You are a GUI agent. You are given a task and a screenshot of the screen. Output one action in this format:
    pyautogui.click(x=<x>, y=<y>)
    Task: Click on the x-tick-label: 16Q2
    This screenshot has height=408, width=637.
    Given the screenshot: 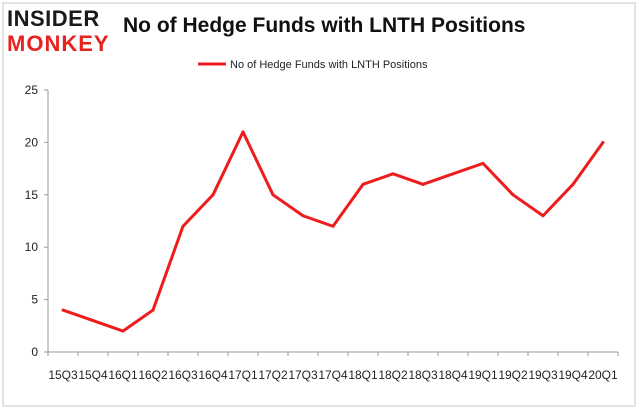 What is the action you would take?
    pyautogui.click(x=153, y=375)
    